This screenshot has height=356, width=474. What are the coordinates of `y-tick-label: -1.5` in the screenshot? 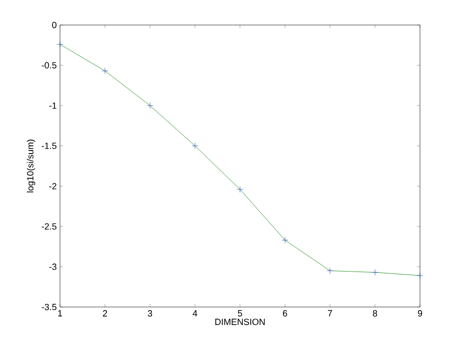 It's located at (49, 145).